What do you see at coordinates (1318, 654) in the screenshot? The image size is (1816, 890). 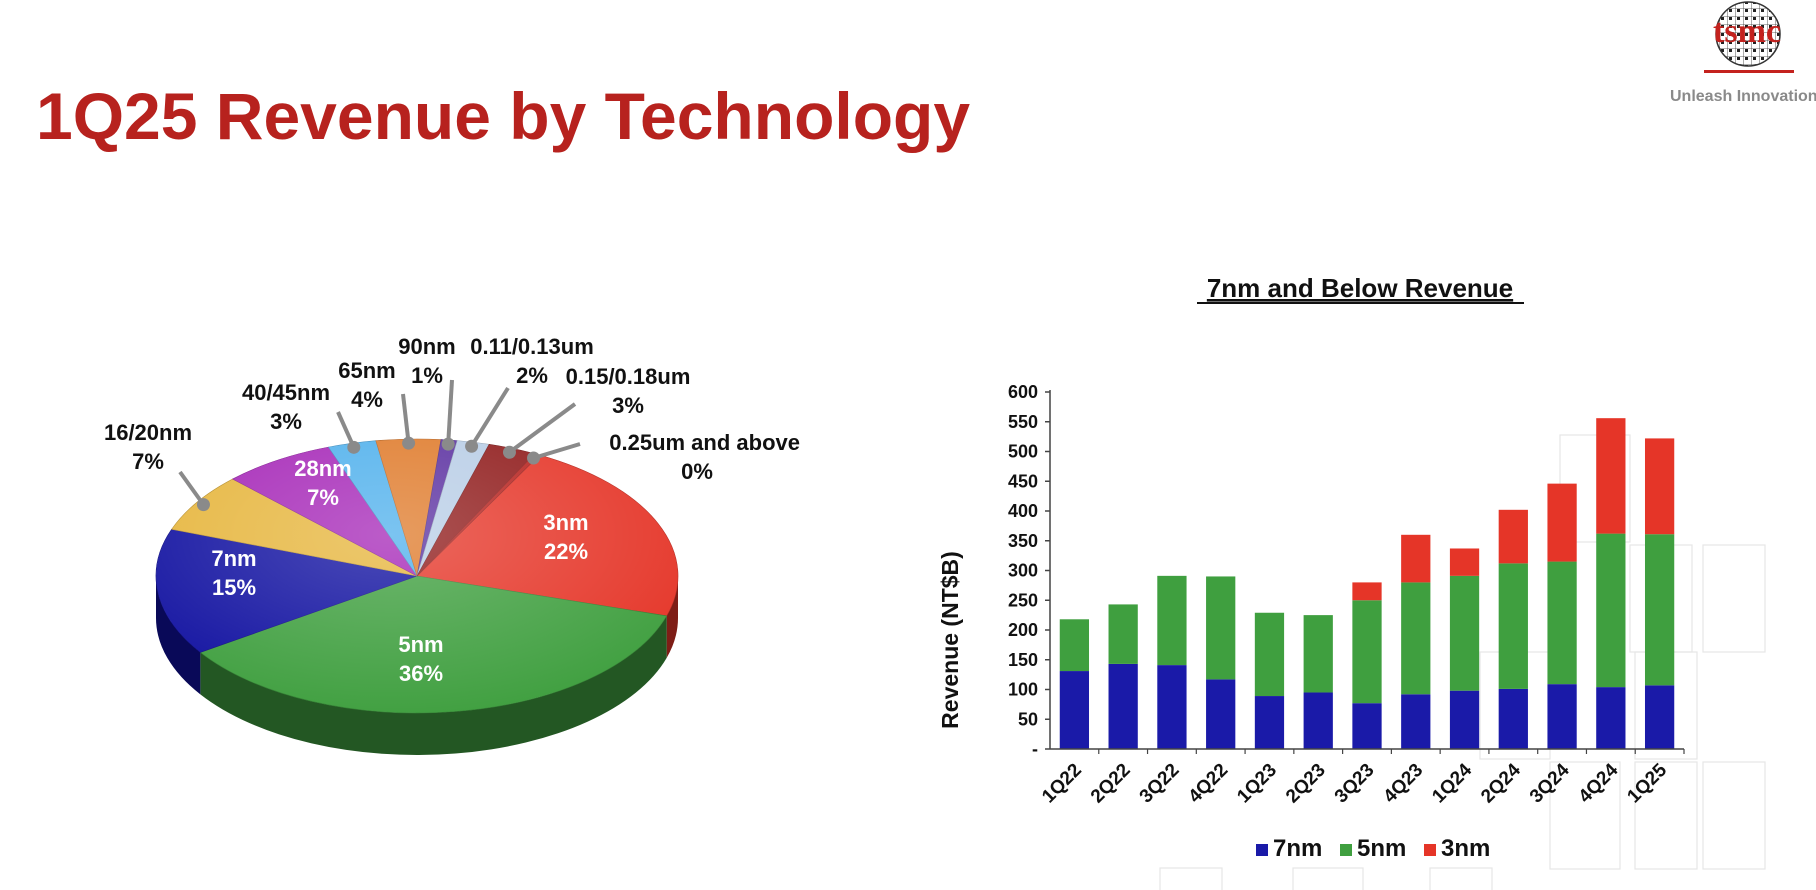 I see `bar-5nm-2q23` at bounding box center [1318, 654].